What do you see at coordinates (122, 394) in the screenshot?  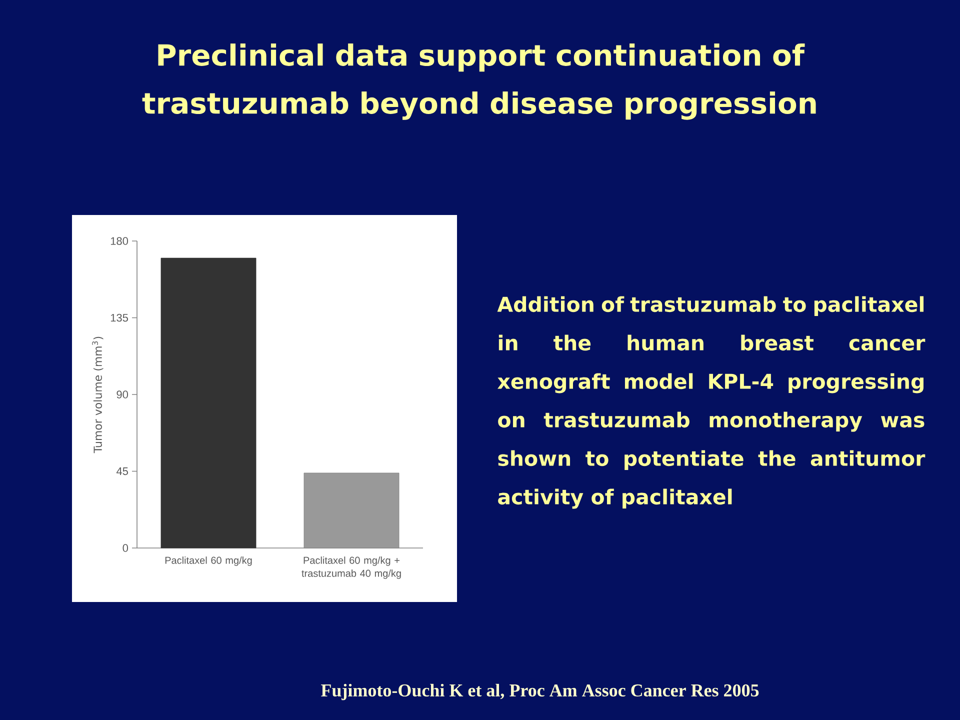 I see `y-tick-label: 90` at bounding box center [122, 394].